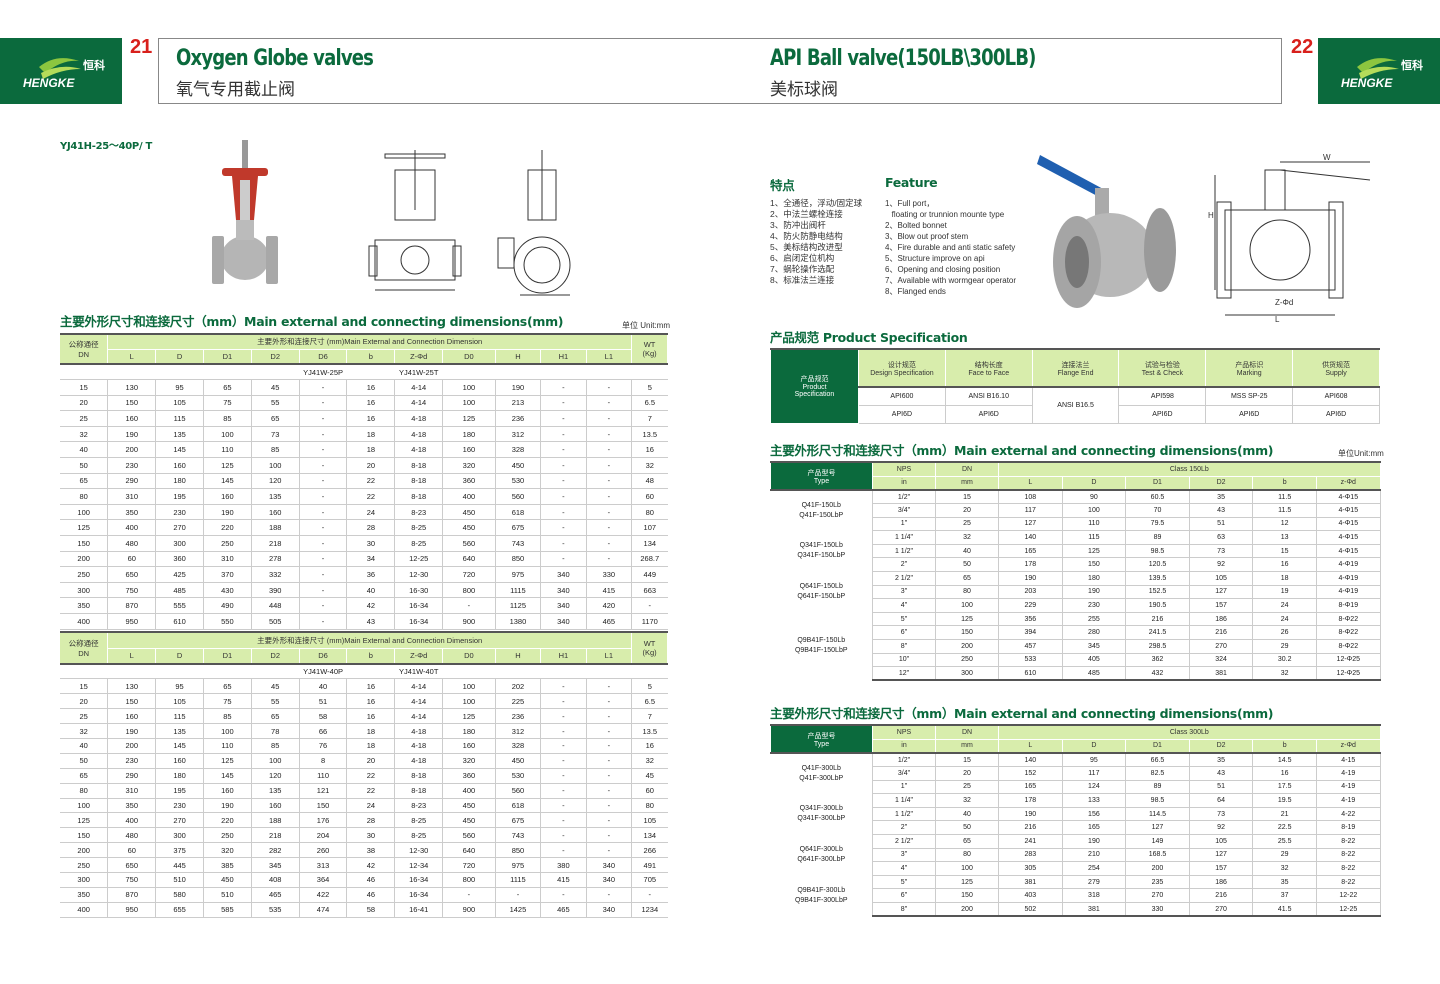  Describe the element at coordinates (371, 806) in the screenshot. I see `table-cell: 24` at that location.